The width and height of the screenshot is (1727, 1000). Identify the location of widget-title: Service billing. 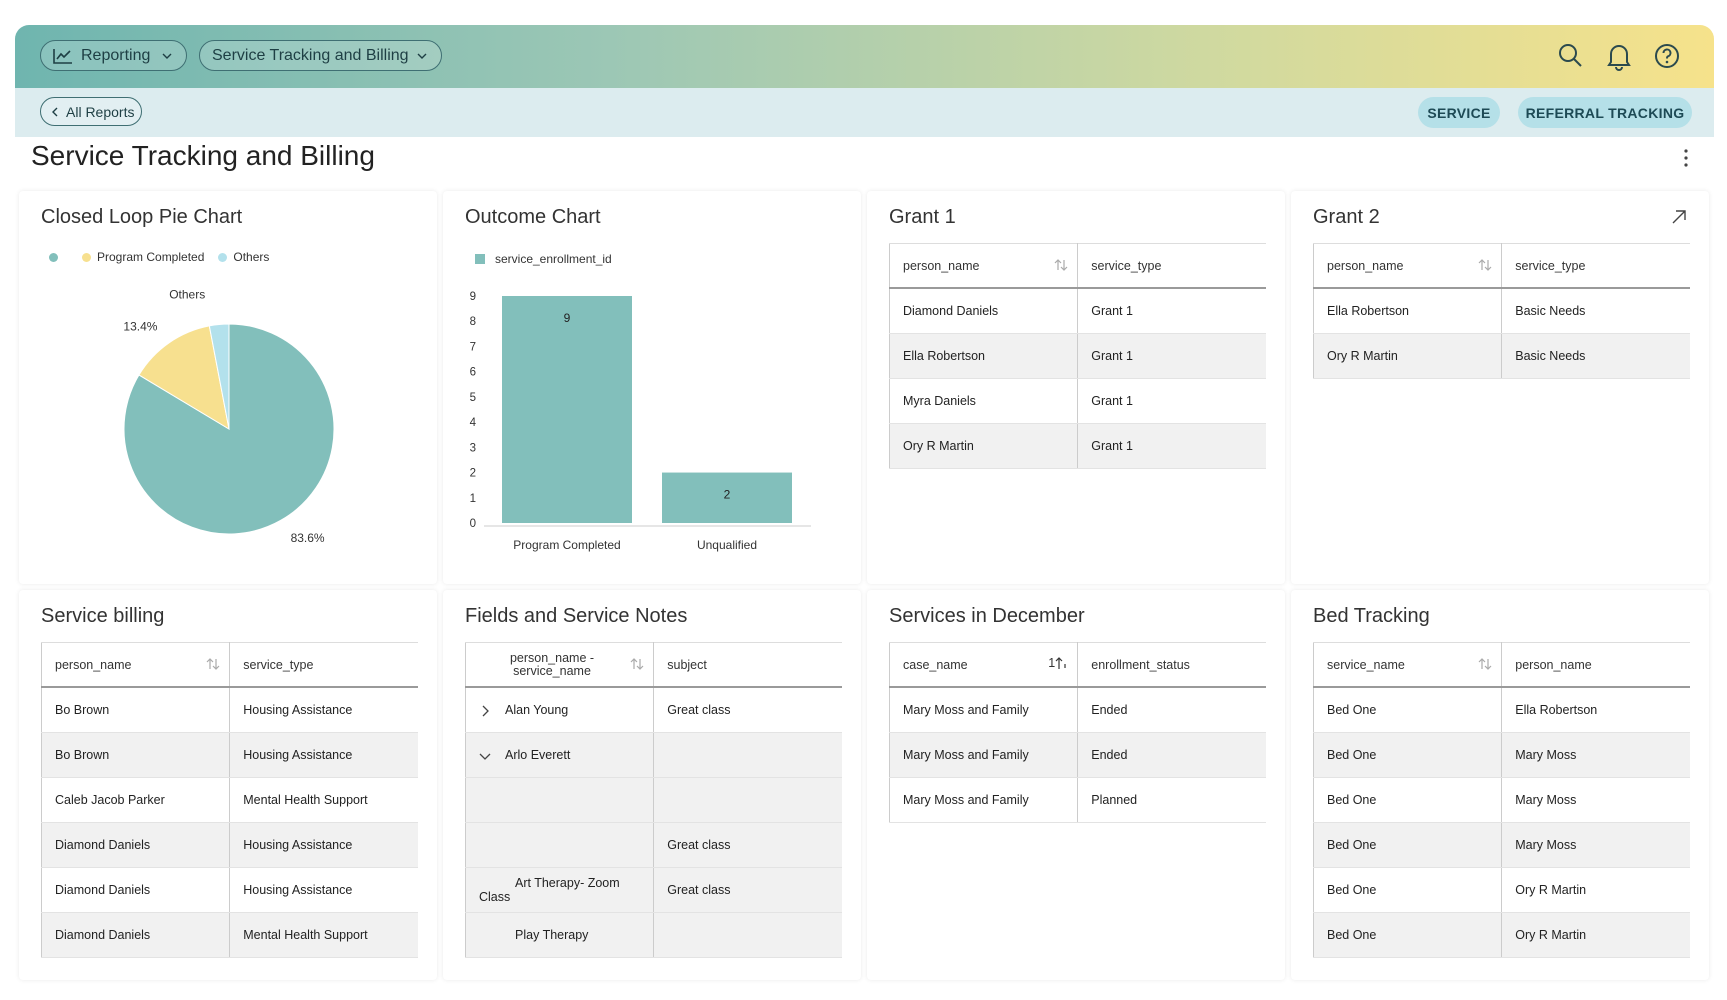
(103, 616).